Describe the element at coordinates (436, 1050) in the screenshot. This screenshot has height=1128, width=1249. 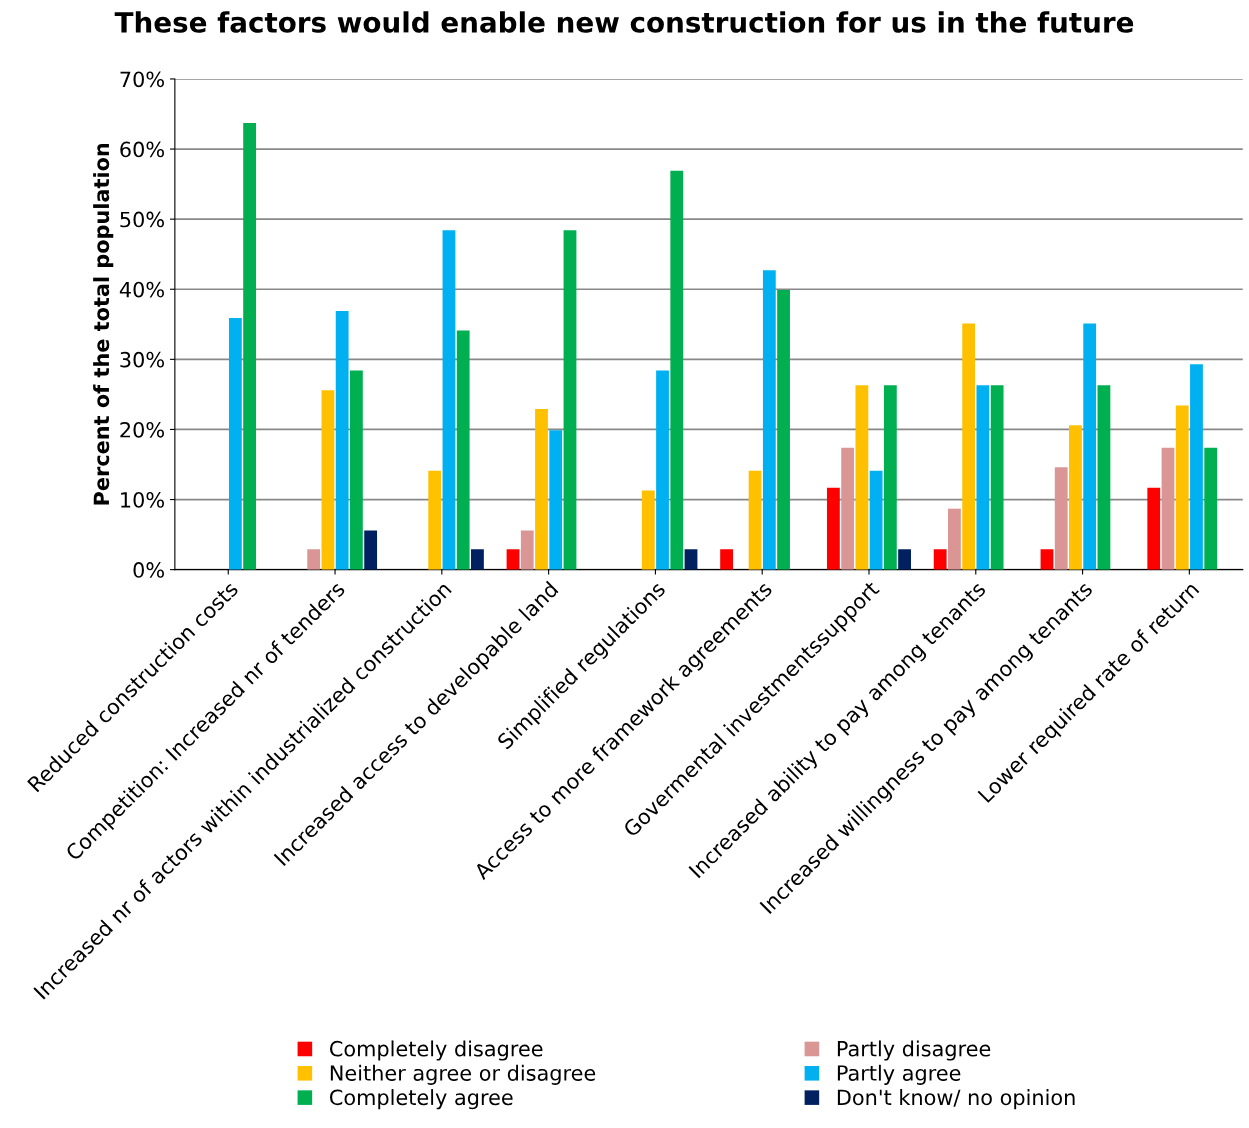
I see `legend-label: Completely disagree` at that location.